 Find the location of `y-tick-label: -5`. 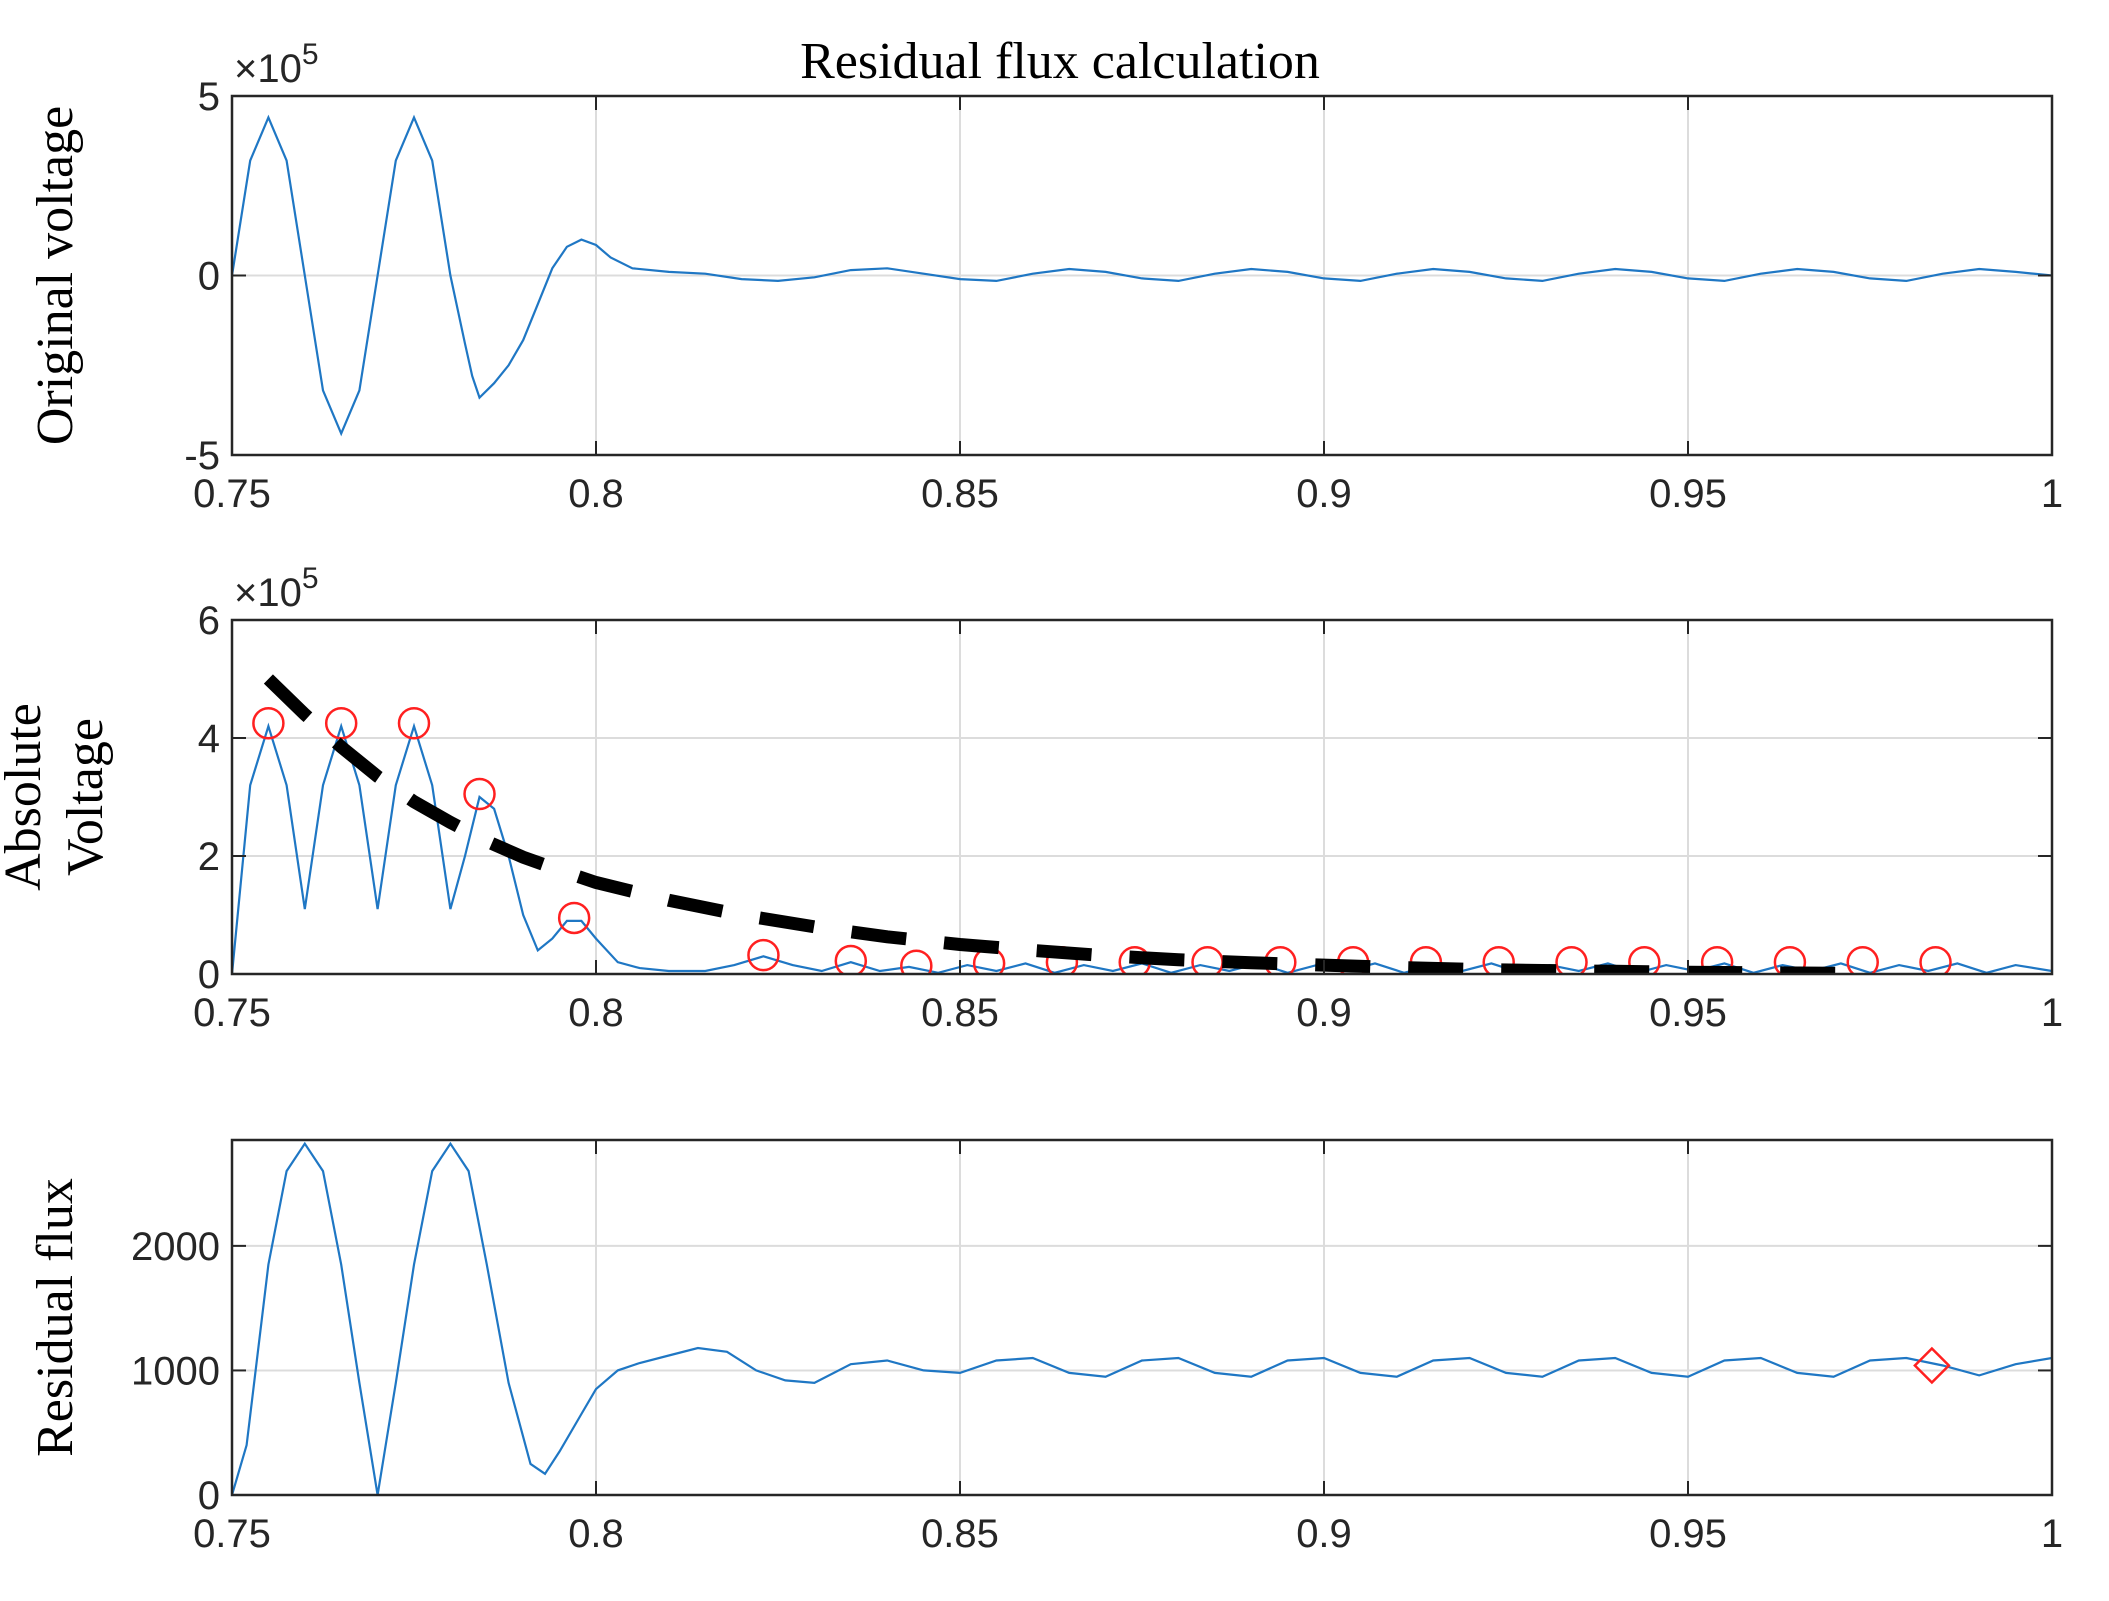

y-tick-label: -5 is located at coordinates (202, 456).